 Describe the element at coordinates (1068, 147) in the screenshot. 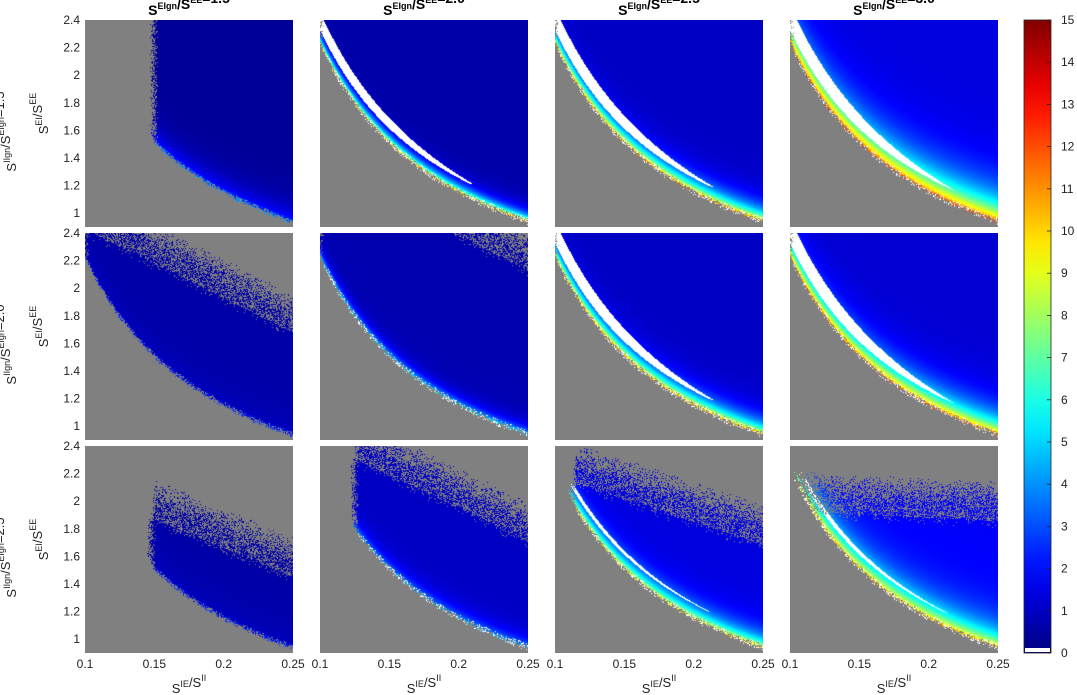

I see `colorbar-tick-label: 12` at that location.